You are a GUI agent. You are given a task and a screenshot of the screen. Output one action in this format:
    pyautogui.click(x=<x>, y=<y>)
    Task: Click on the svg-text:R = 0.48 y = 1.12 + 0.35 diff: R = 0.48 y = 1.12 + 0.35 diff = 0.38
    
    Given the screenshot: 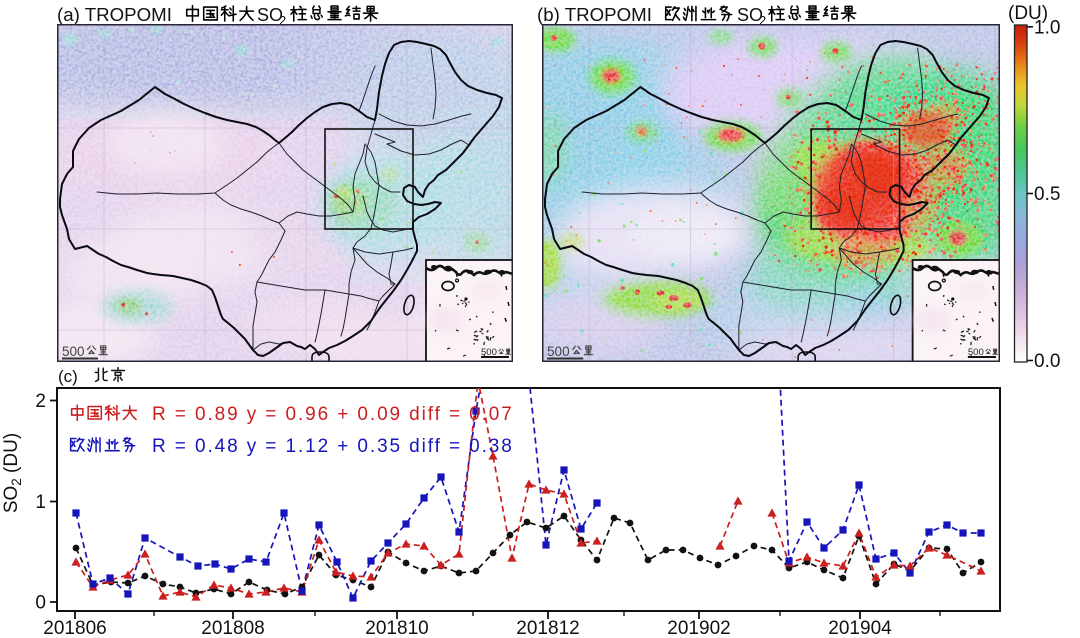 What is the action you would take?
    pyautogui.click(x=333, y=446)
    